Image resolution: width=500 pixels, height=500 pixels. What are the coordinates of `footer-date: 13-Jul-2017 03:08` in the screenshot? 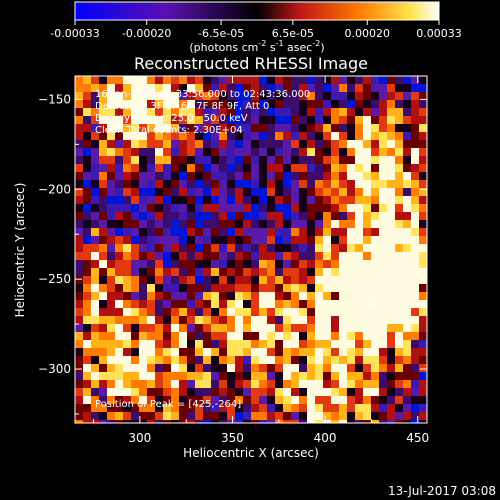 It's located at (442, 491).